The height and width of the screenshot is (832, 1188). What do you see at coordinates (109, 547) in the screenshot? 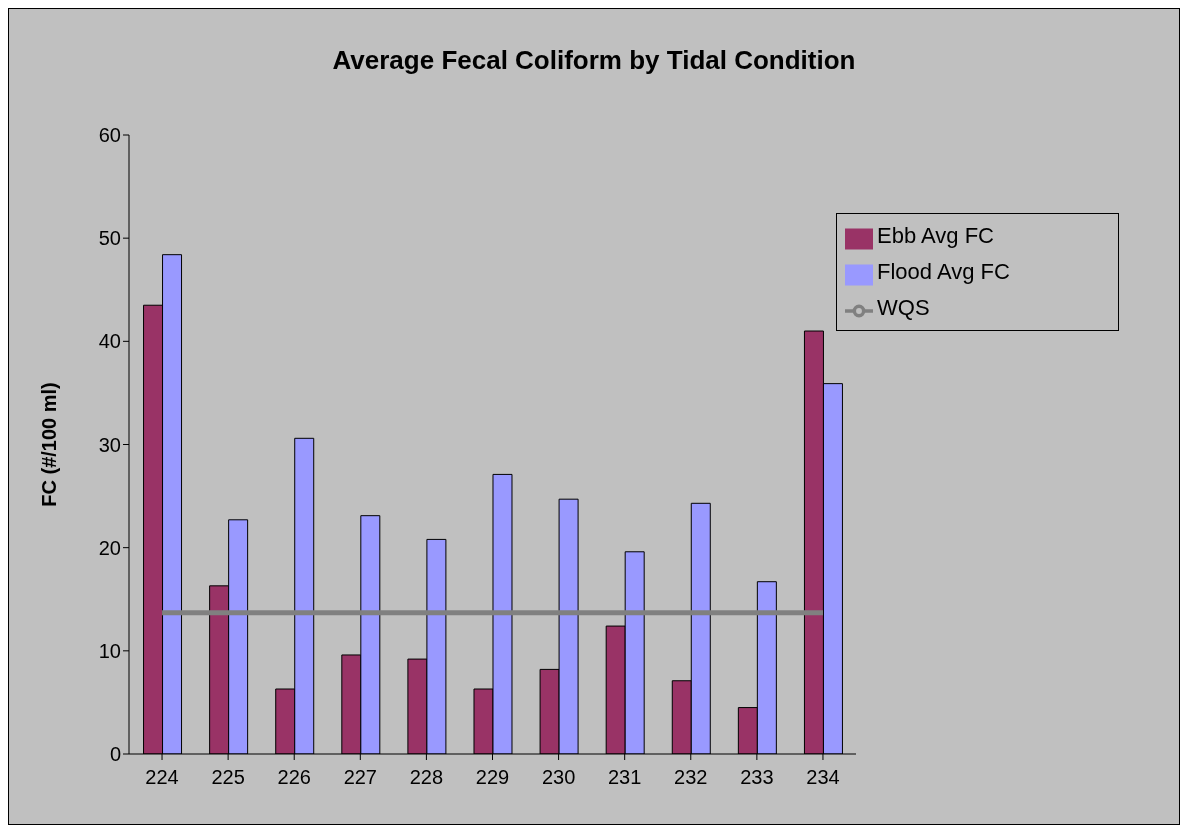
I see `y-tick-label: 20` at bounding box center [109, 547].